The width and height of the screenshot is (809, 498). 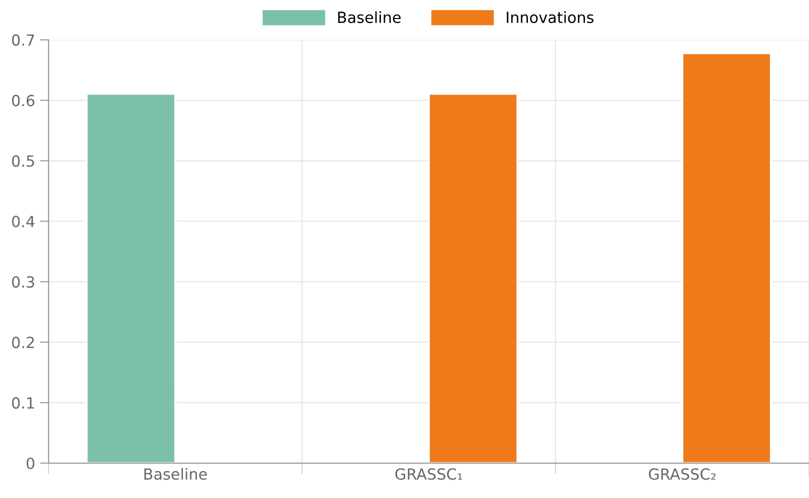 I want to click on x-tick-label: GRASSC₂, so click(x=682, y=474).